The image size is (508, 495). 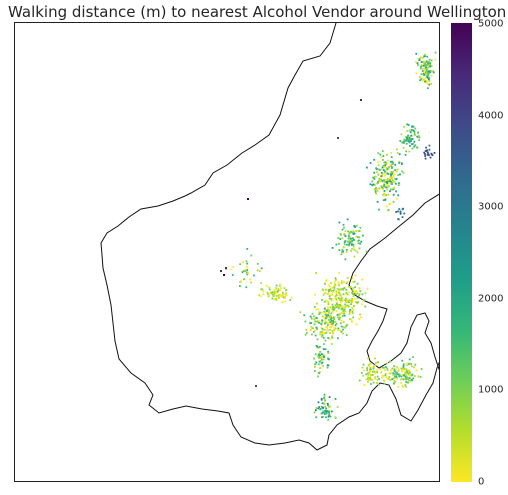 What do you see at coordinates (491, 116) in the screenshot?
I see `colorbar-tick-label: 4000` at bounding box center [491, 116].